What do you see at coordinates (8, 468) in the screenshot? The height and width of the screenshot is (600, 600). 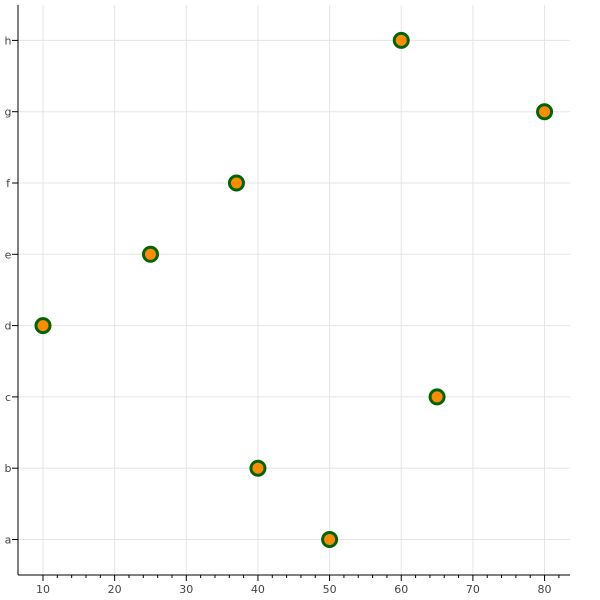 I see `y-tick-label: b` at bounding box center [8, 468].